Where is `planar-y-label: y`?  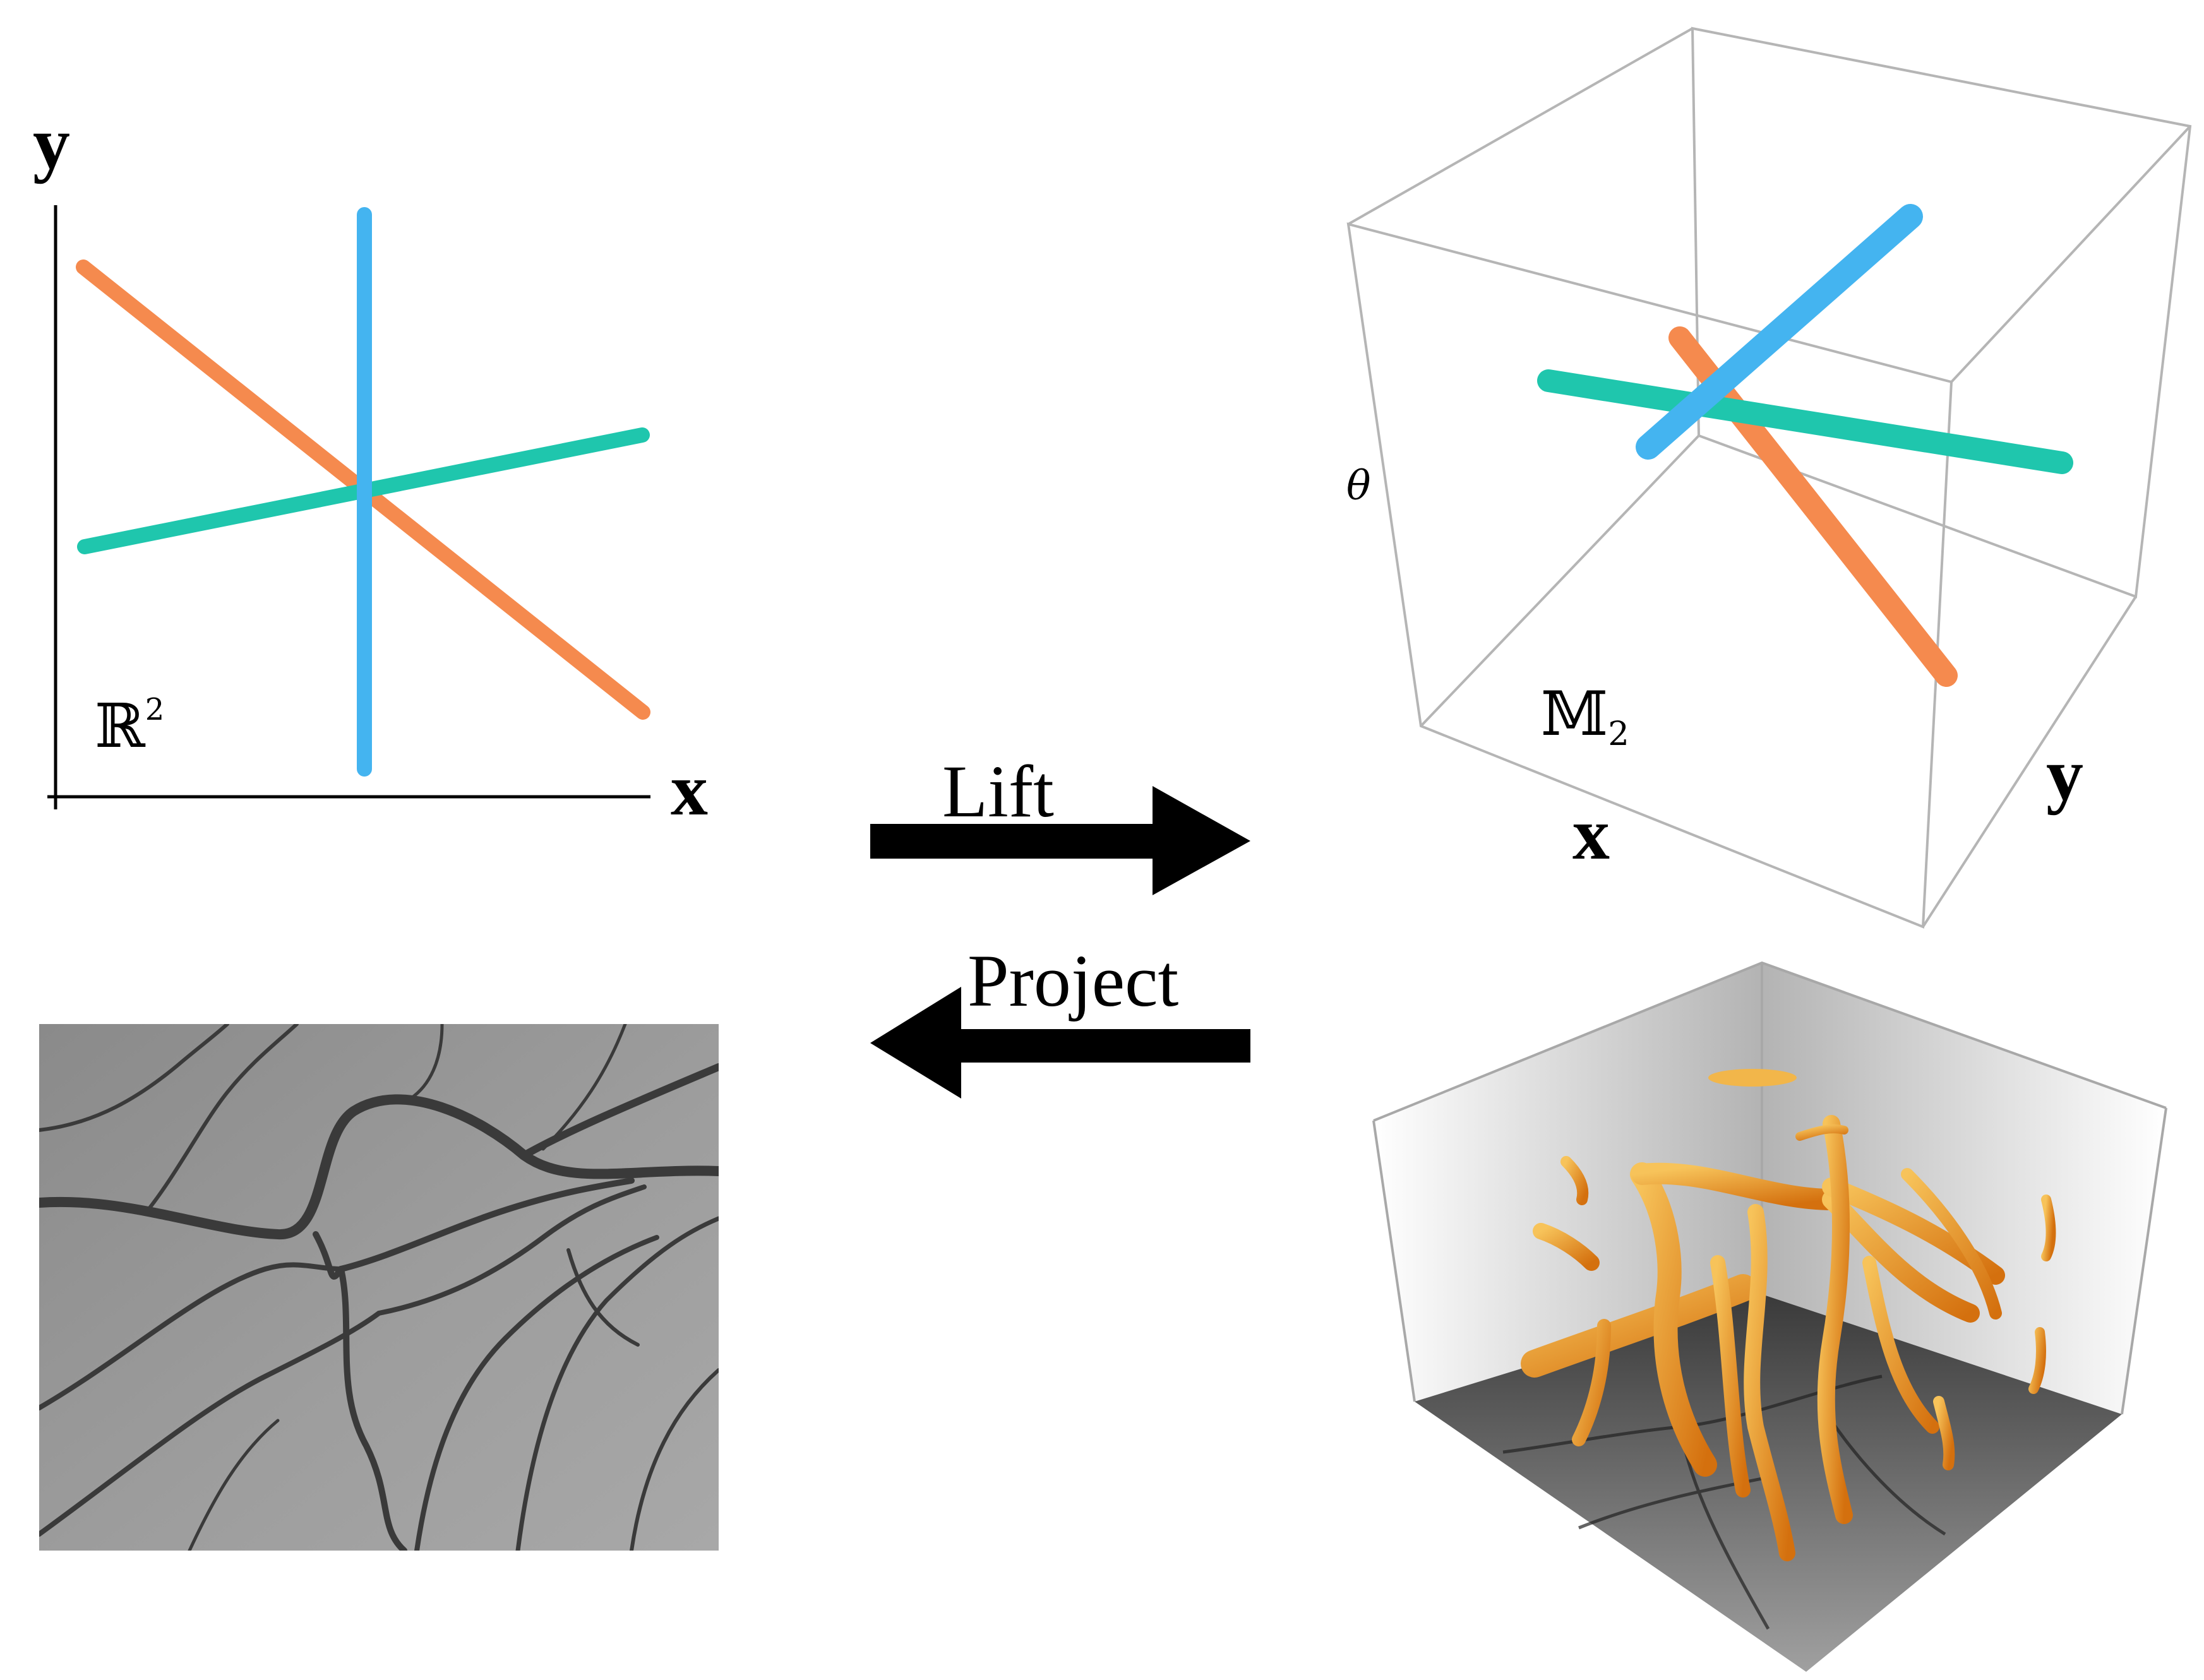 planar-y-label: y is located at coordinates (51, 143).